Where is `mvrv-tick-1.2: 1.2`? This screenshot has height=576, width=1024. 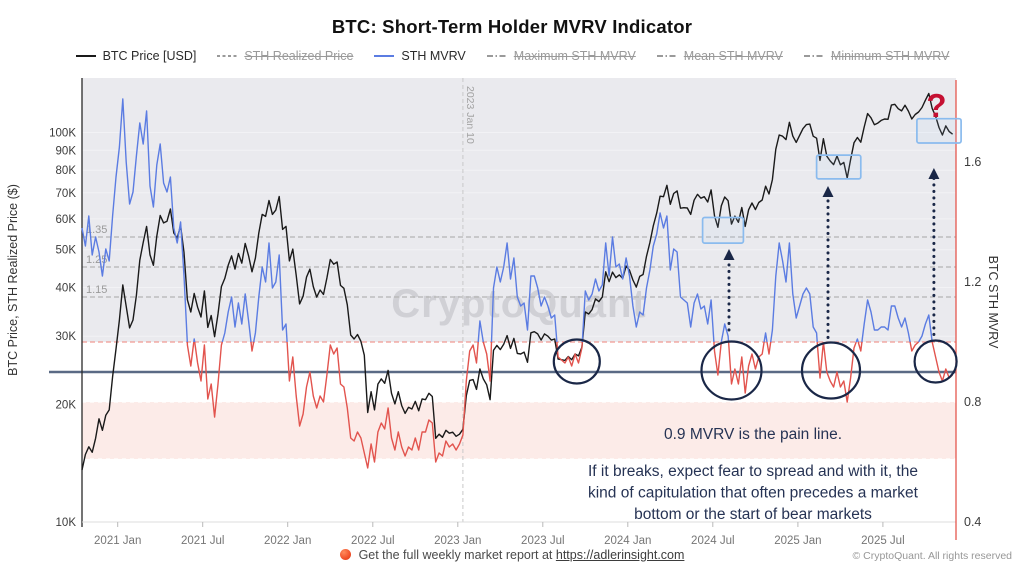
mvrv-tick-1.2: 1.2 is located at coordinates (972, 282).